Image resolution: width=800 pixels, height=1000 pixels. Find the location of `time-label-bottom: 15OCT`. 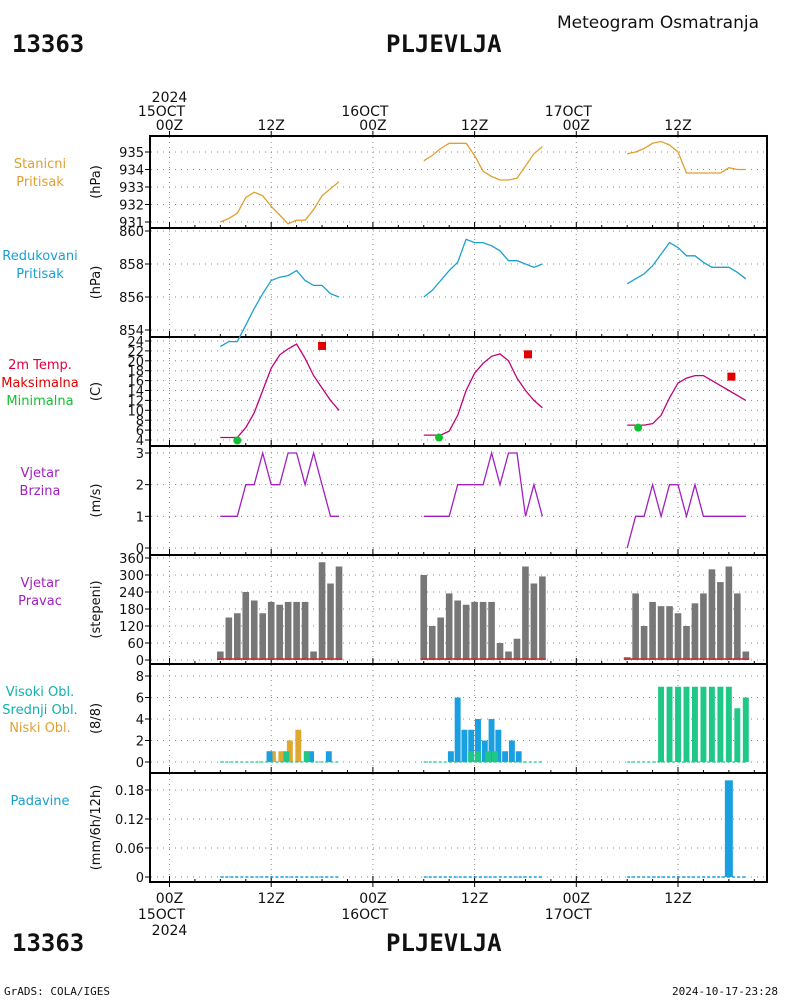

time-label-bottom: 15OCT is located at coordinates (162, 915).